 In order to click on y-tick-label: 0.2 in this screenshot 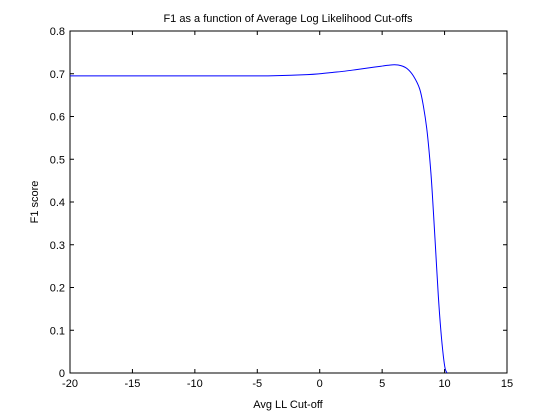, I will do `click(57, 289)`.